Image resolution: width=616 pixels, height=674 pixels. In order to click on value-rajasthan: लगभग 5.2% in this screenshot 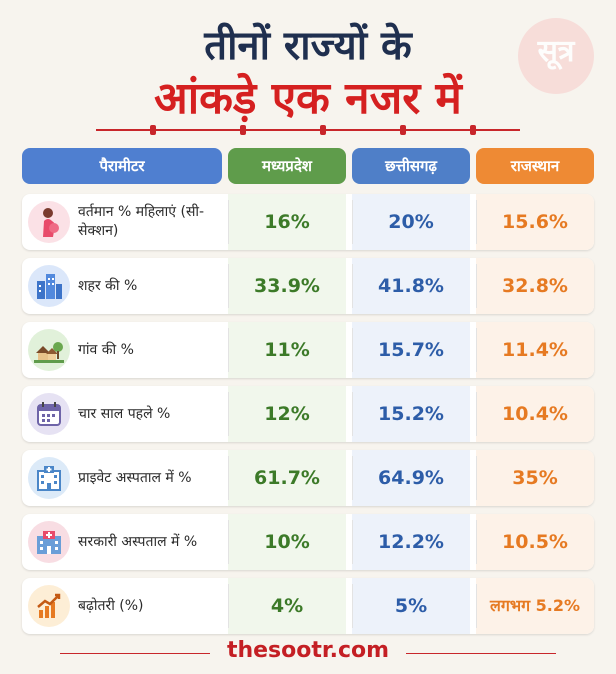, I will do `click(535, 605)`.